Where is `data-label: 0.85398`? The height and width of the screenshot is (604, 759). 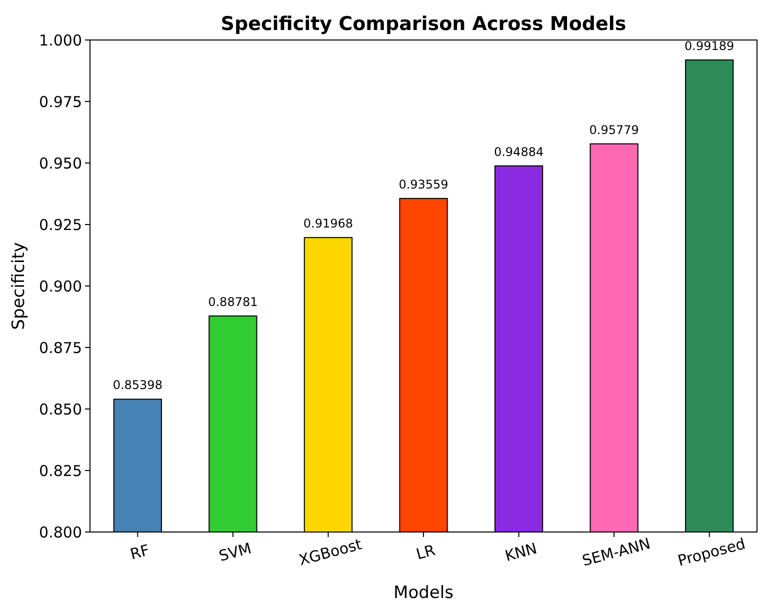 data-label: 0.85398 is located at coordinates (137, 385).